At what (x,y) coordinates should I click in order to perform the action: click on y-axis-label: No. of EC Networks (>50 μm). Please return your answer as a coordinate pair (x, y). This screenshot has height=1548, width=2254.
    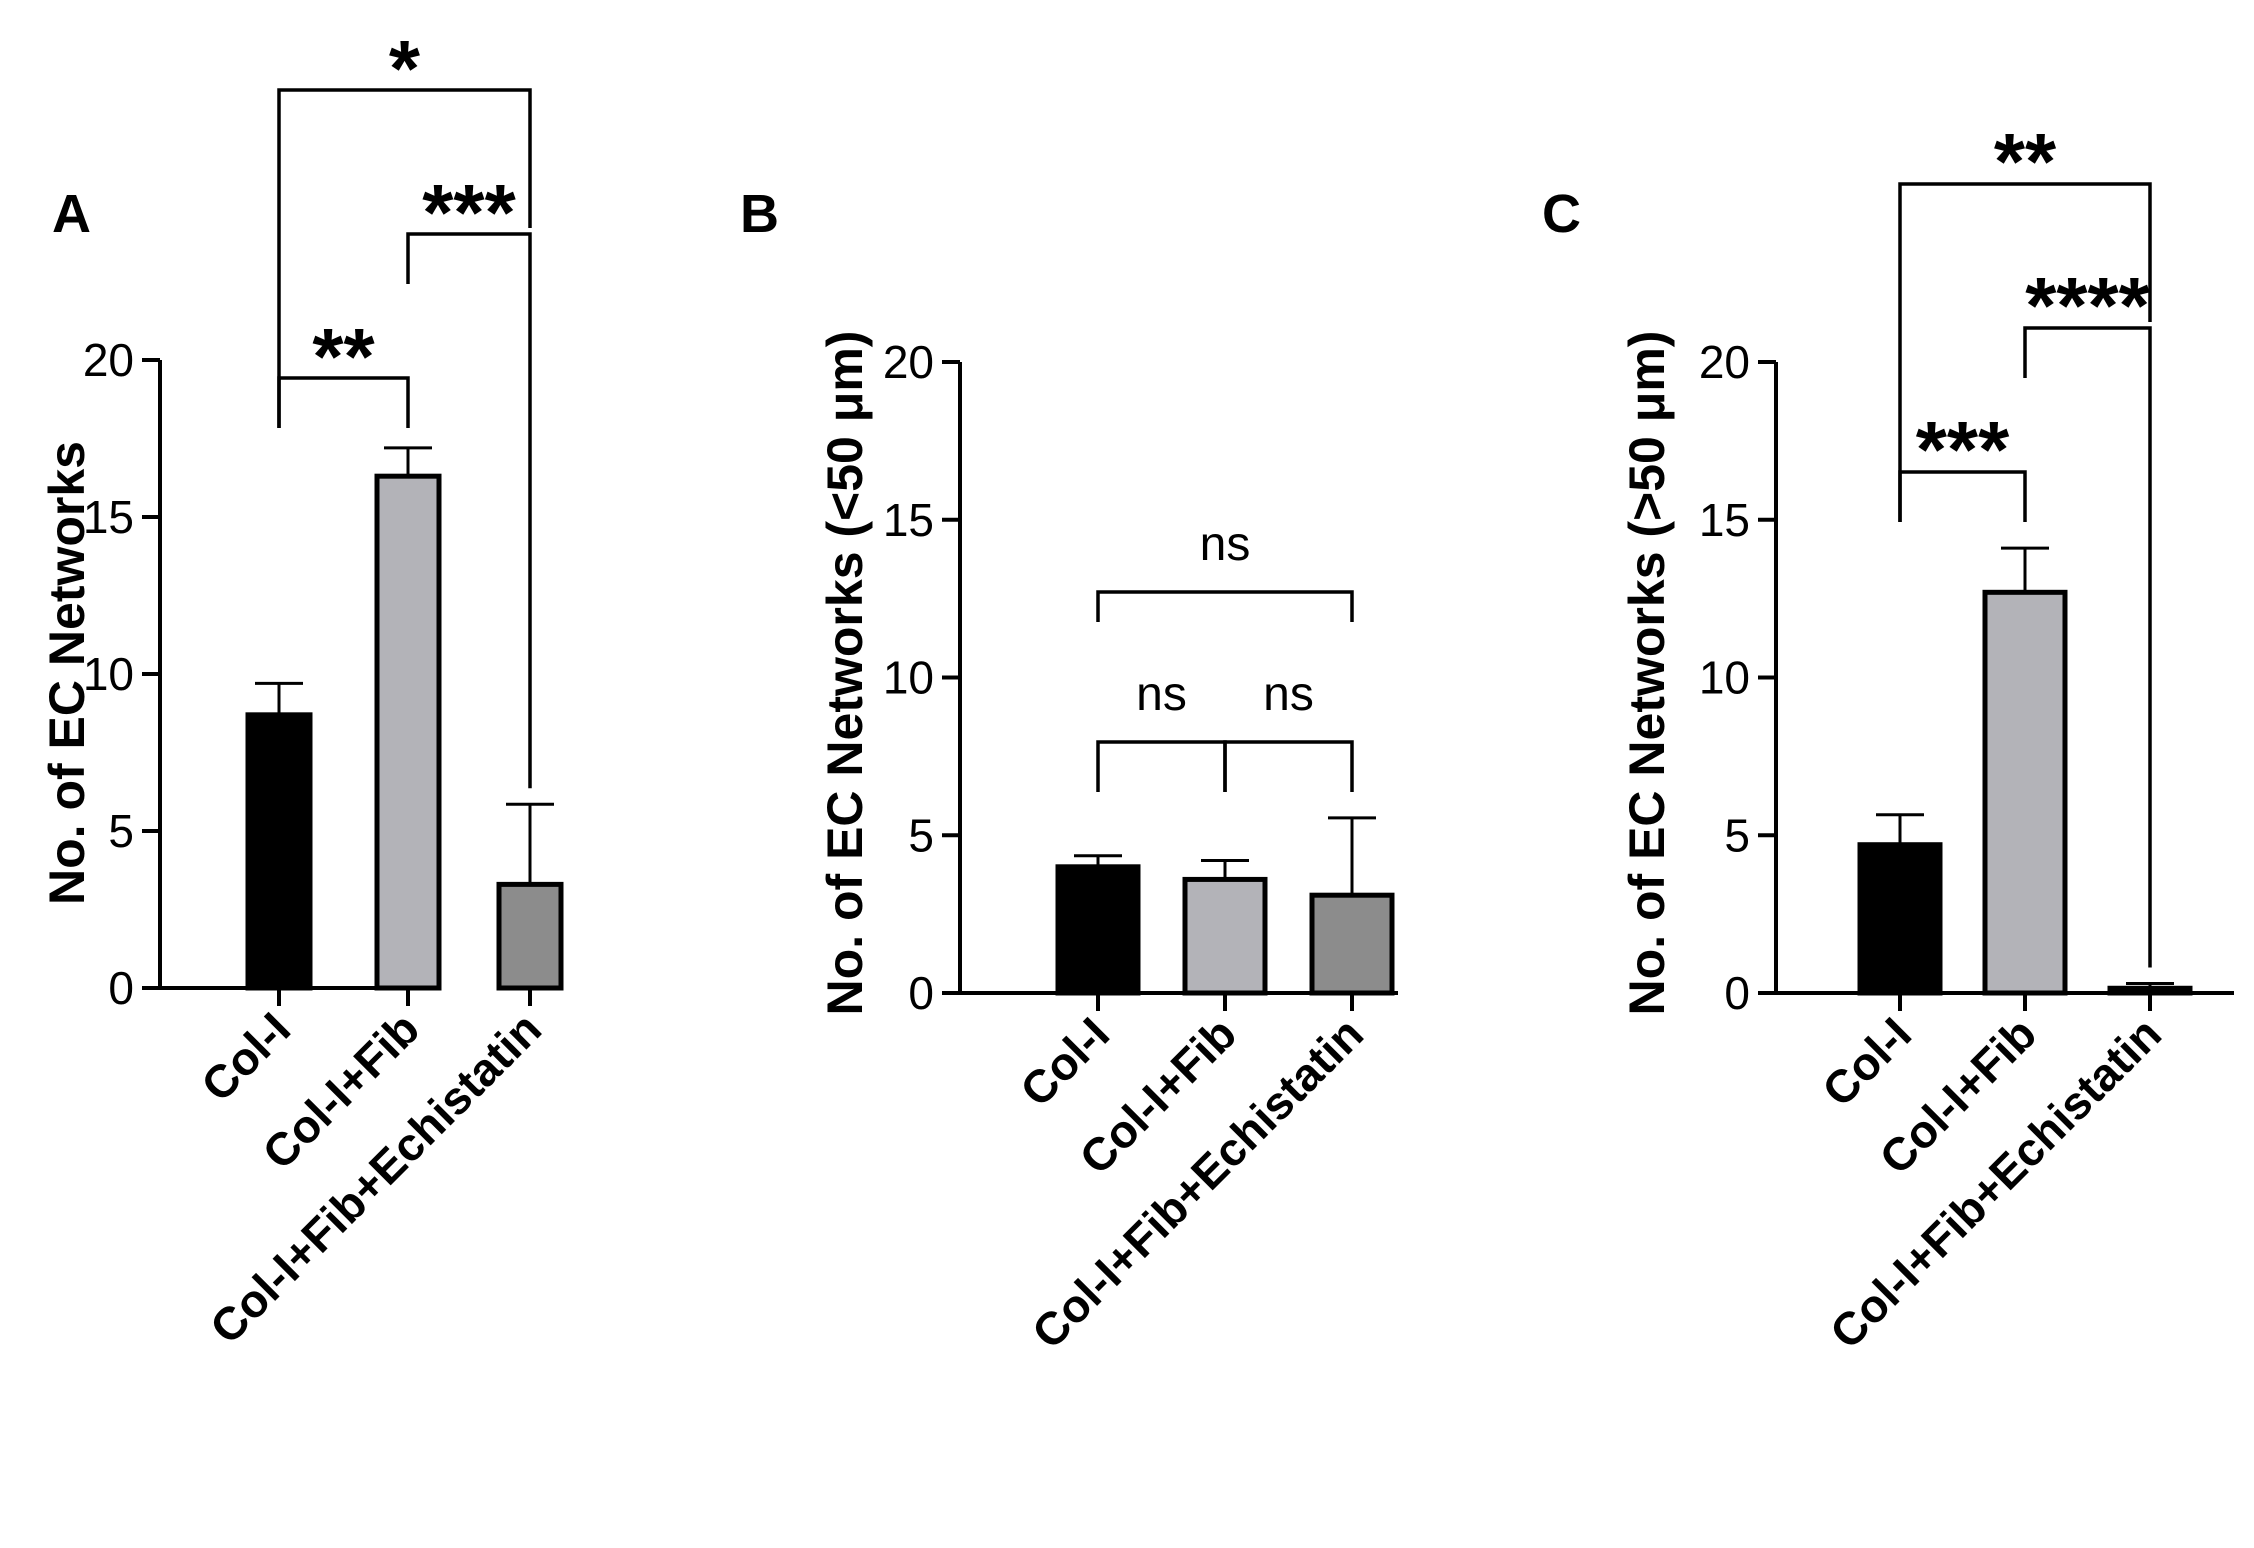
    Looking at the image, I should click on (1647, 673).